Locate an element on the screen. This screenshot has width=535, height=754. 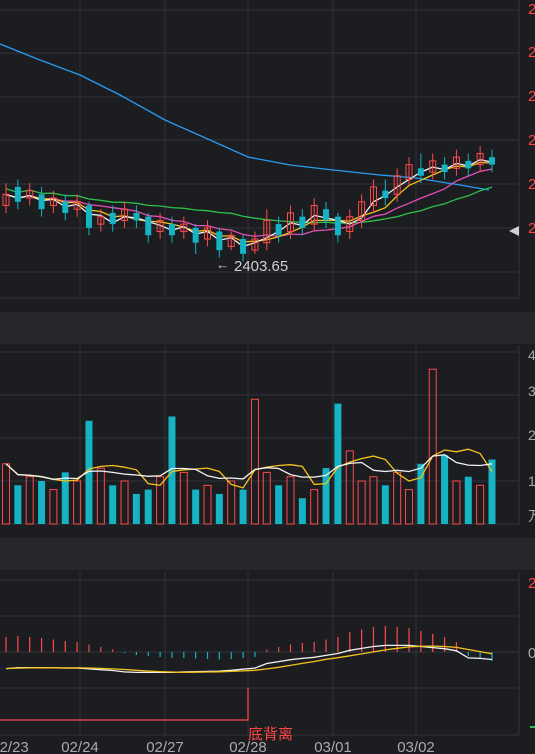
current-price-marker is located at coordinates (514, 231).